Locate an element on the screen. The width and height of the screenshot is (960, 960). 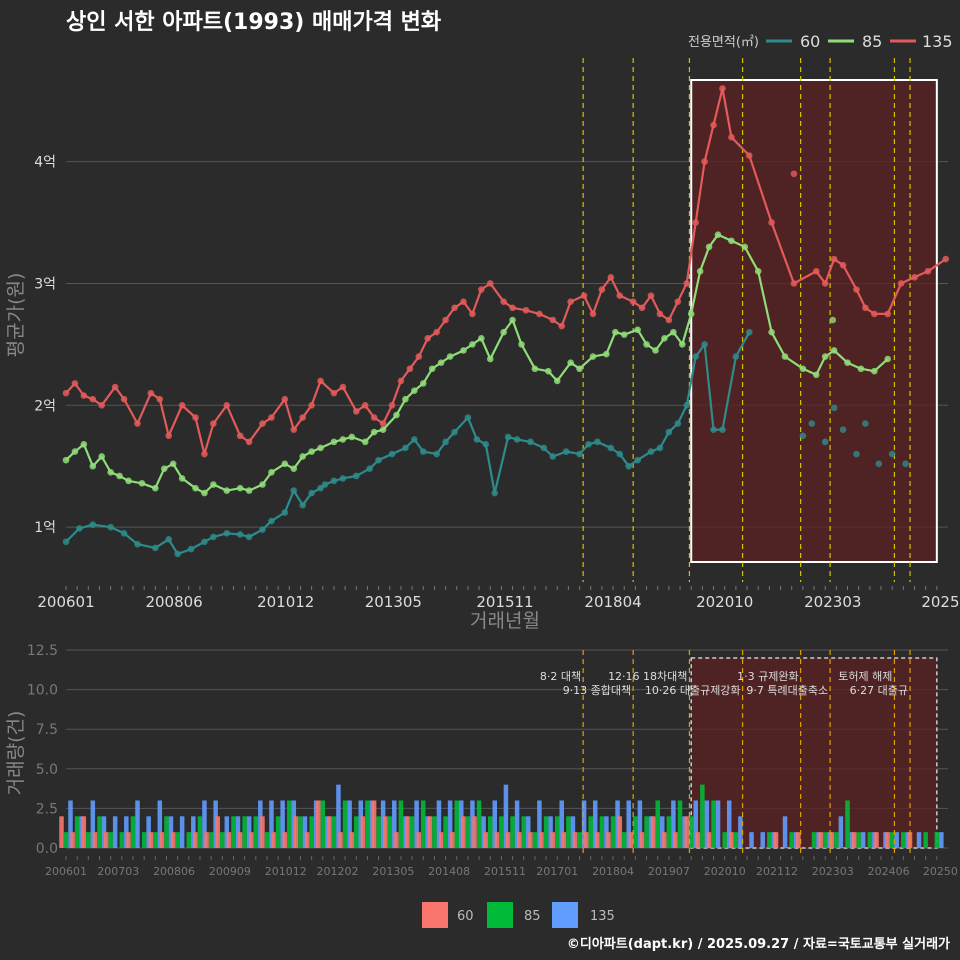
volume-highlight-region is located at coordinates (814, 753).